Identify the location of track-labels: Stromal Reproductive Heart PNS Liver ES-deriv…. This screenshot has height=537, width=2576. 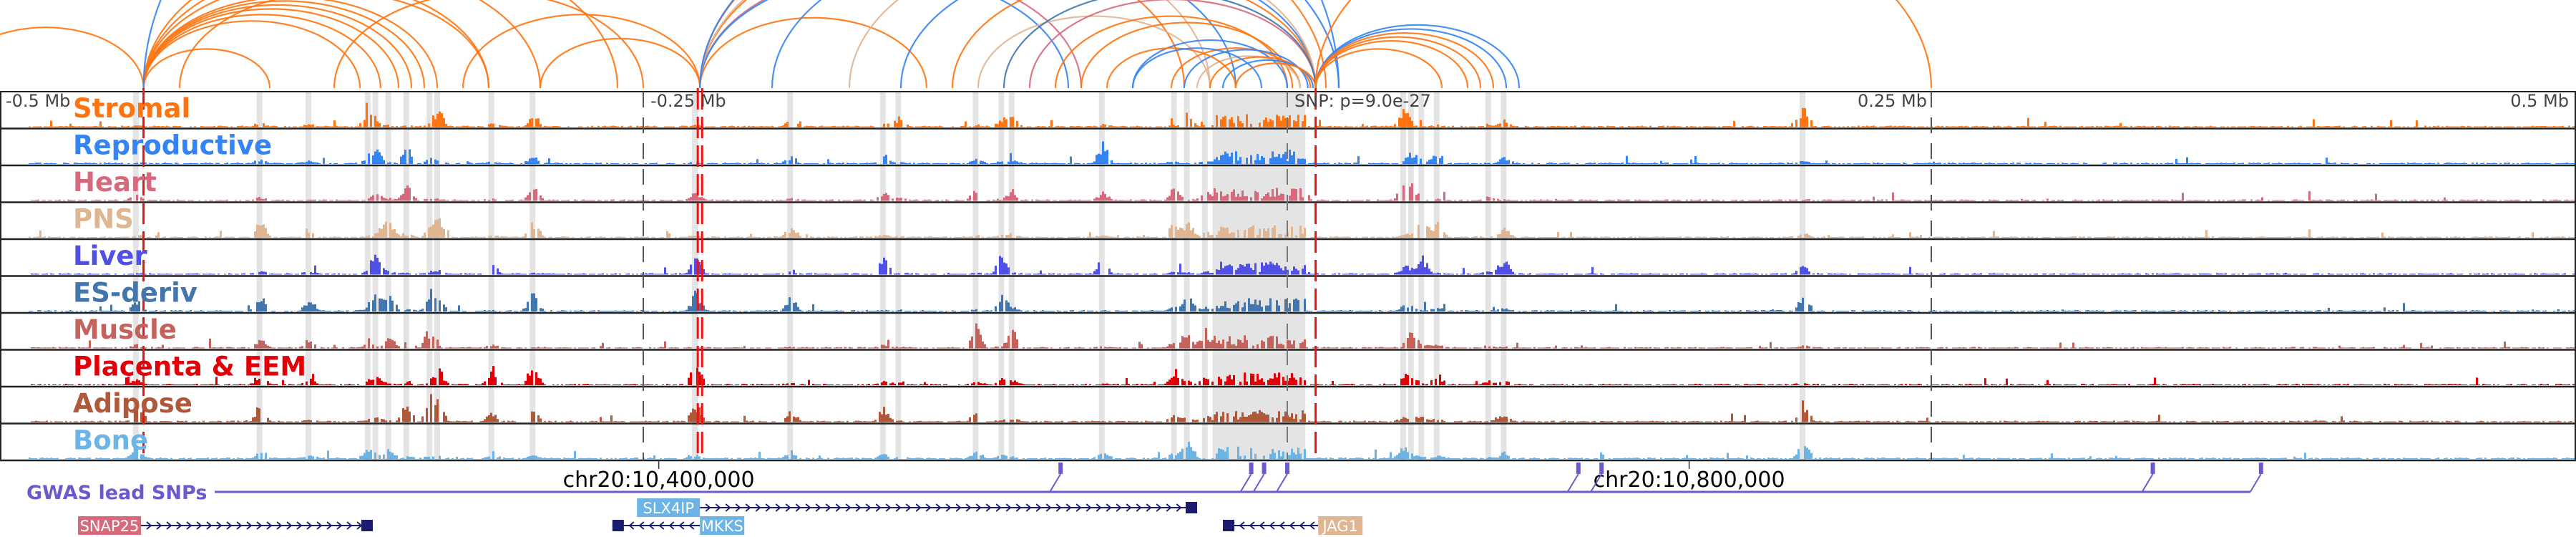
(189, 274).